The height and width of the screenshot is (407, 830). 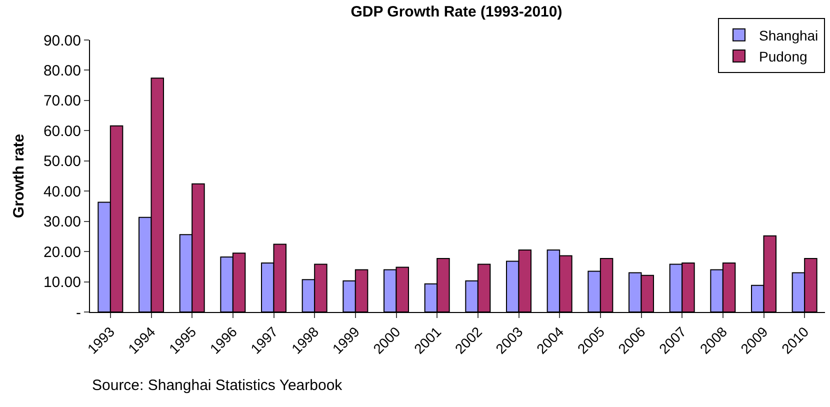 What do you see at coordinates (62, 101) in the screenshot?
I see `y-tick-label: 70.00` at bounding box center [62, 101].